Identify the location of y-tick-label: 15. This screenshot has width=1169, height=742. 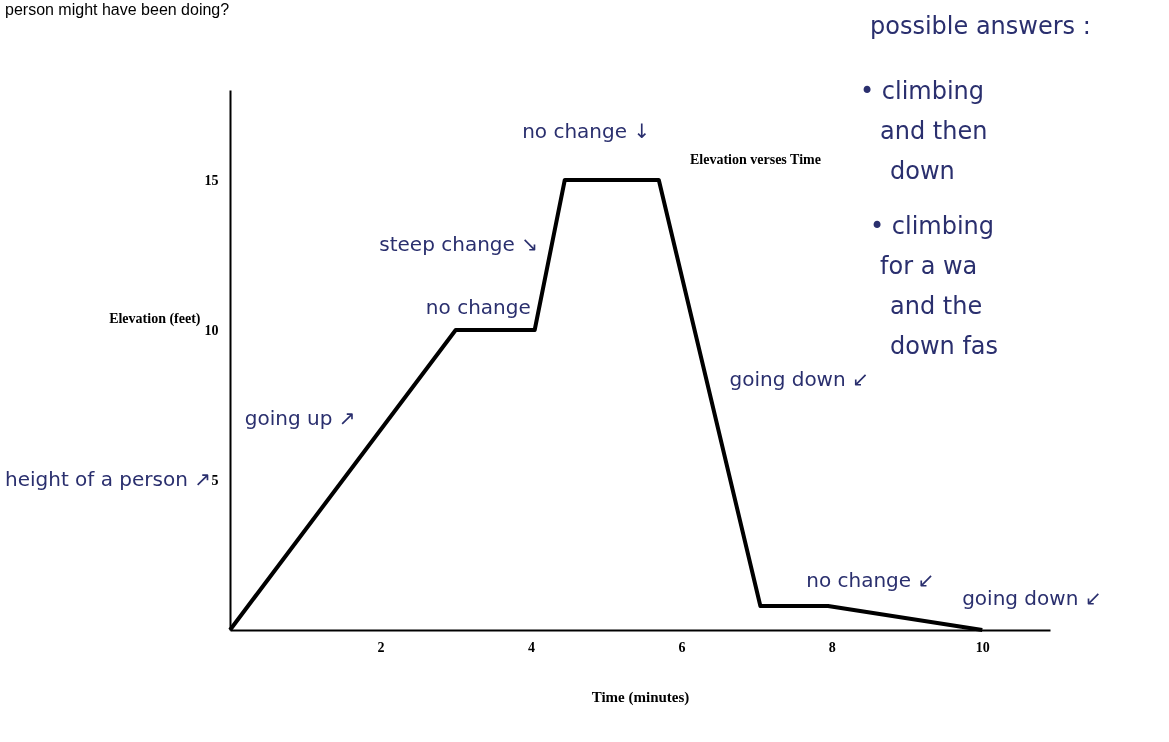
(211, 180).